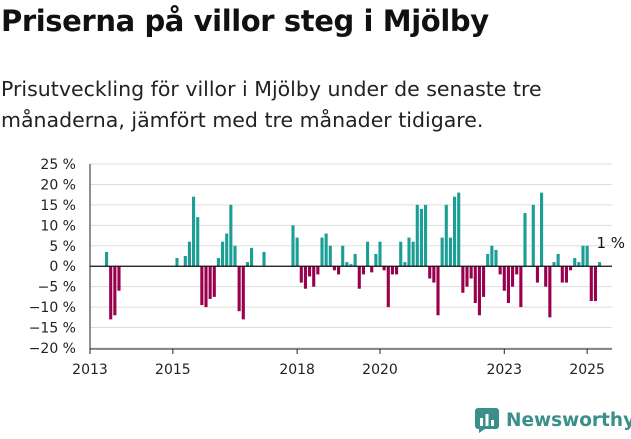 This screenshot has width=631, height=439. I want to click on y-tick-label: 15 %, so click(58, 206).